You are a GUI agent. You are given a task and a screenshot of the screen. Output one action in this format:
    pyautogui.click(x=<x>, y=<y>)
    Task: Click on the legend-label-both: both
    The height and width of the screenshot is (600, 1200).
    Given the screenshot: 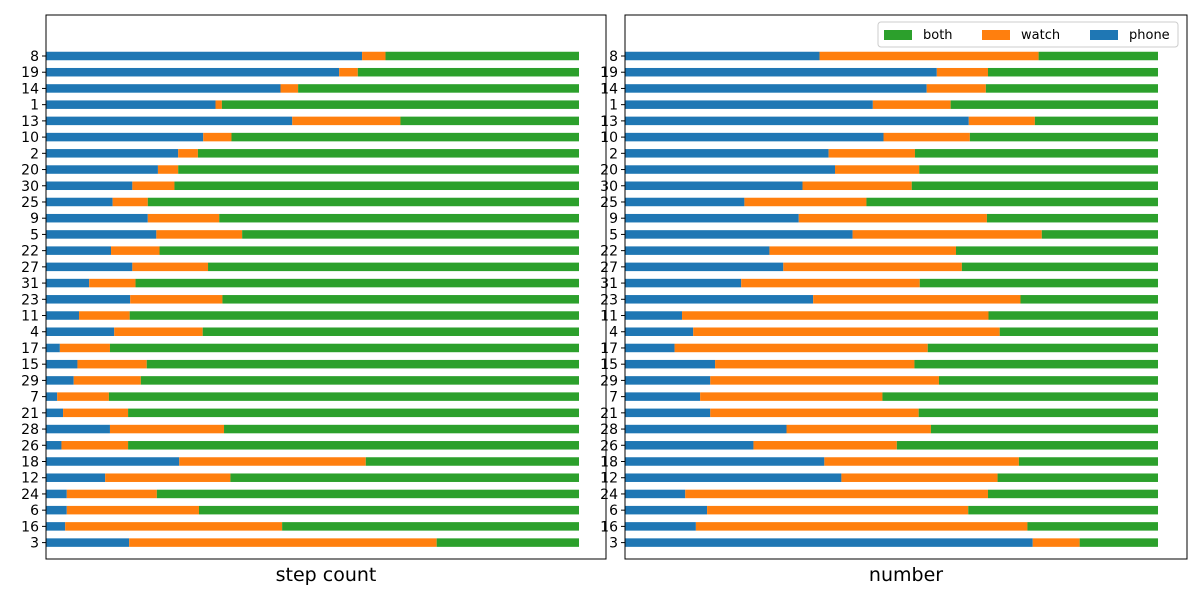 What is the action you would take?
    pyautogui.click(x=938, y=35)
    